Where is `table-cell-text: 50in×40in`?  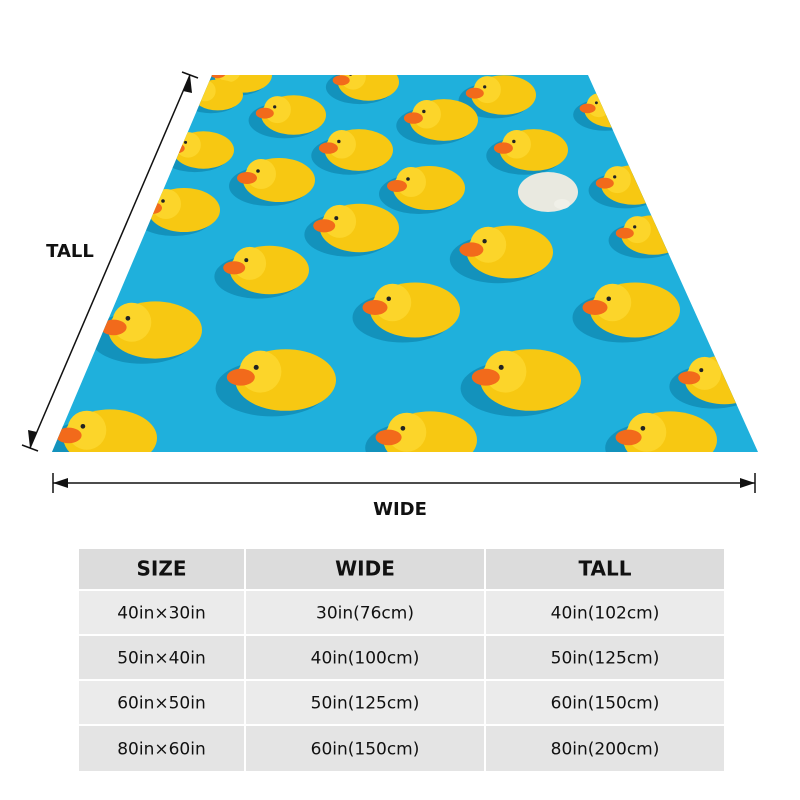 table-cell-text: 50in×40in is located at coordinates (161, 659).